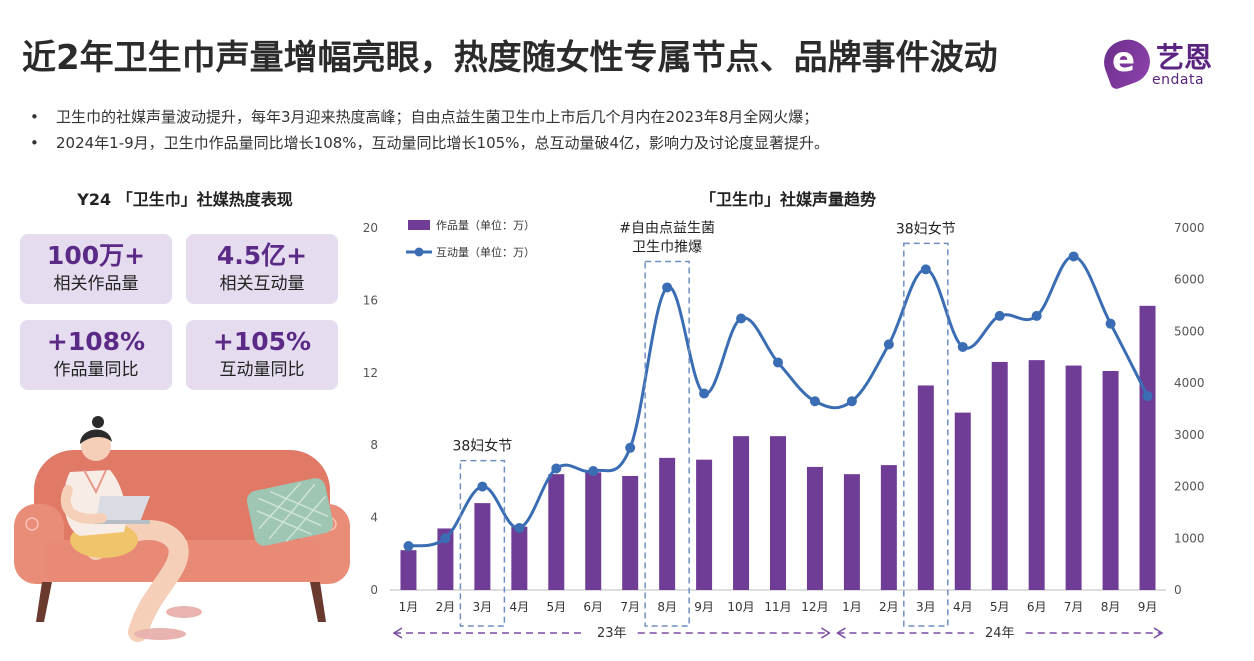 The height and width of the screenshot is (661, 1254). What do you see at coordinates (1189, 280) in the screenshot?
I see `right-tick-label: 6000` at bounding box center [1189, 280].